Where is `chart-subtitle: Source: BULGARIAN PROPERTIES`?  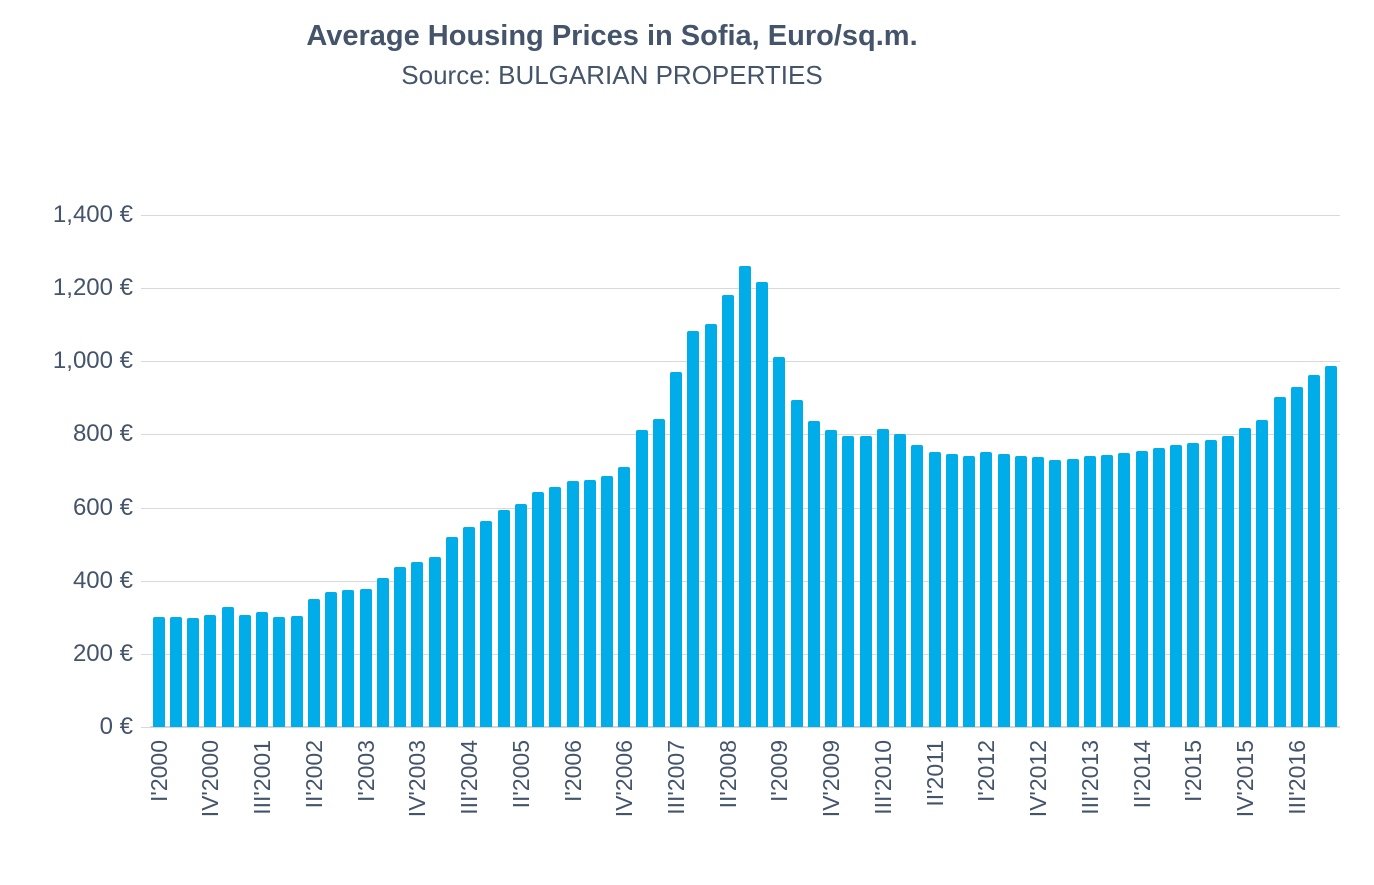 chart-subtitle: Source: BULGARIAN PROPERTIES is located at coordinates (612, 75).